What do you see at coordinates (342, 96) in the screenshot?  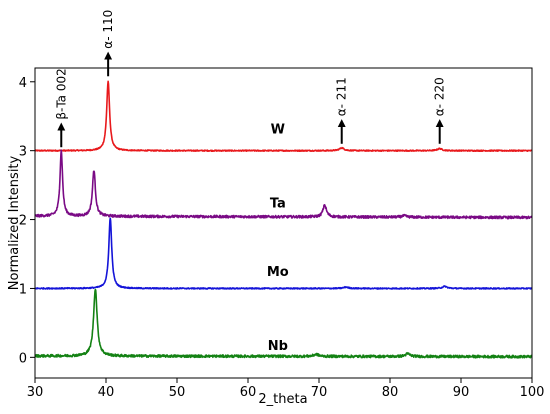 I see `annotation-label: α- 211` at bounding box center [342, 96].